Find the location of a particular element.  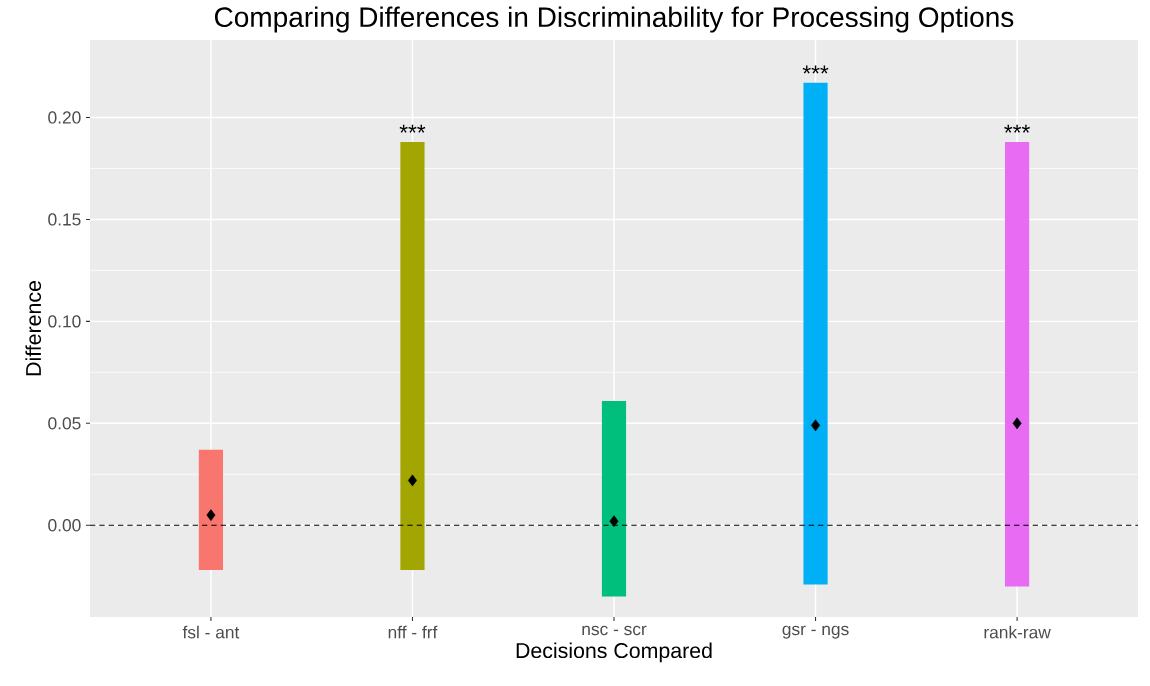

x-tick-label: gsr - ngs is located at coordinates (815, 632).